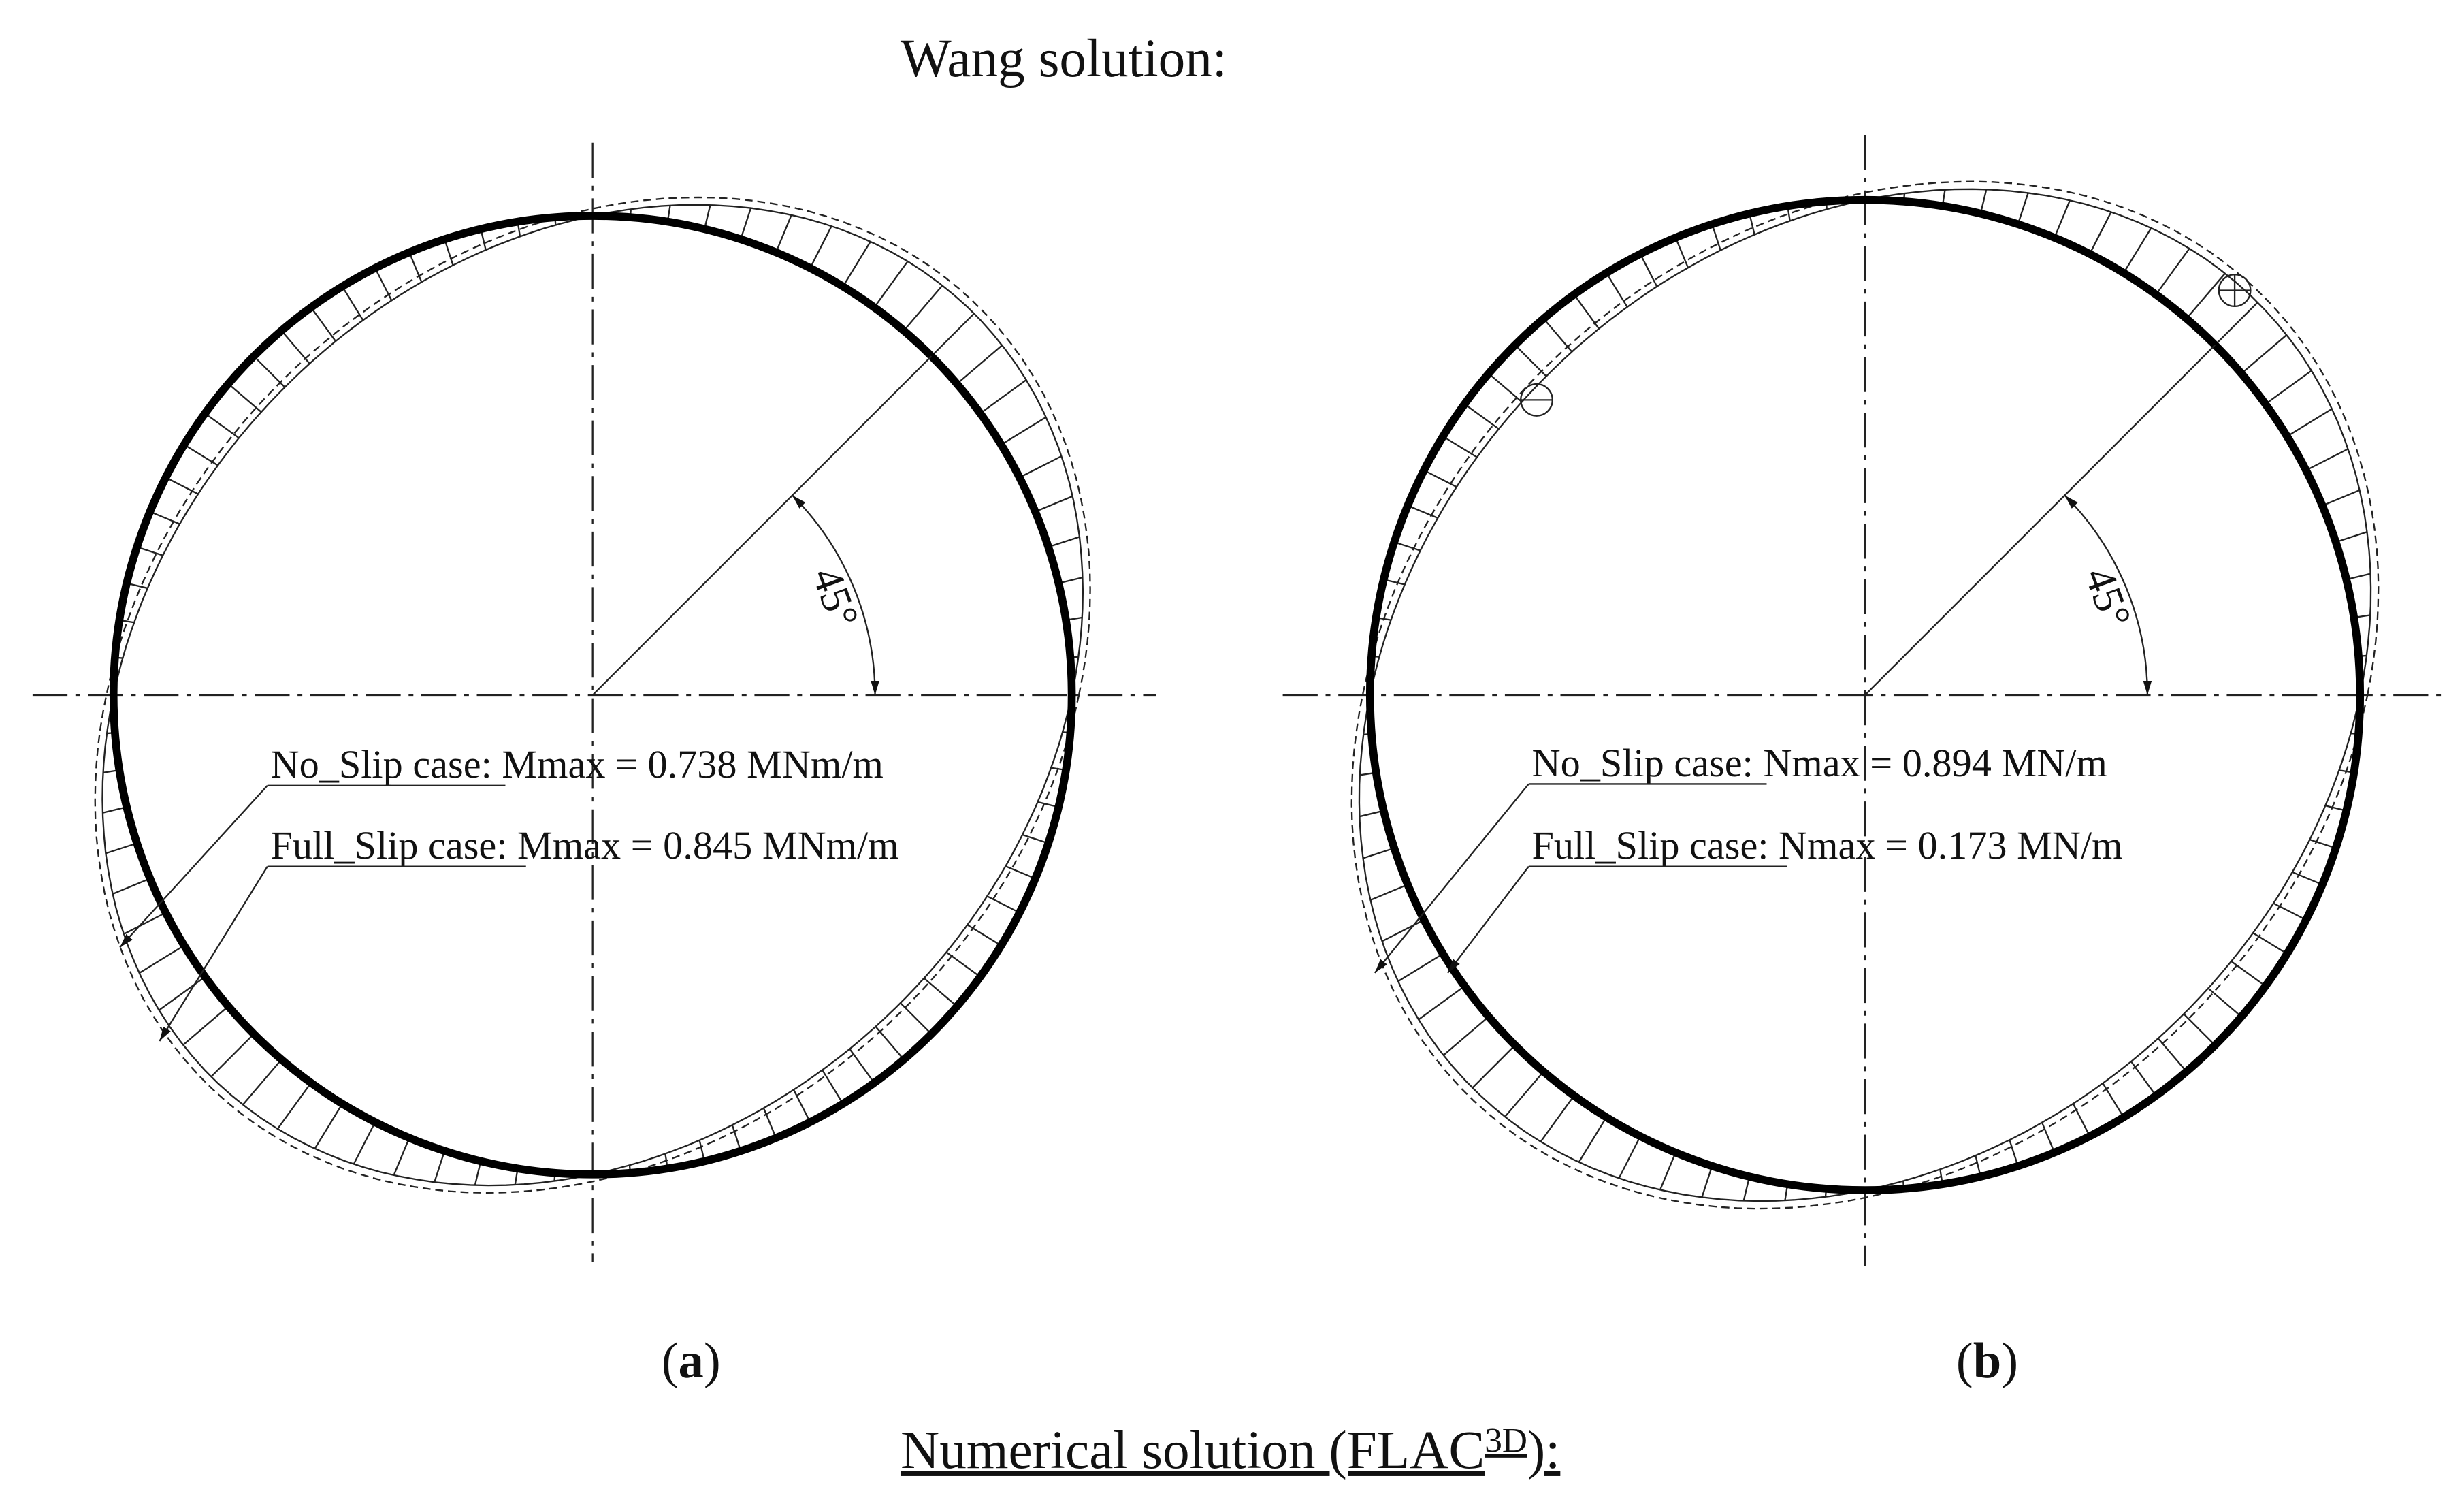 This screenshot has width=2464, height=1487. Describe the element at coordinates (712, 1361) in the screenshot. I see `panel-label-part: )` at that location.